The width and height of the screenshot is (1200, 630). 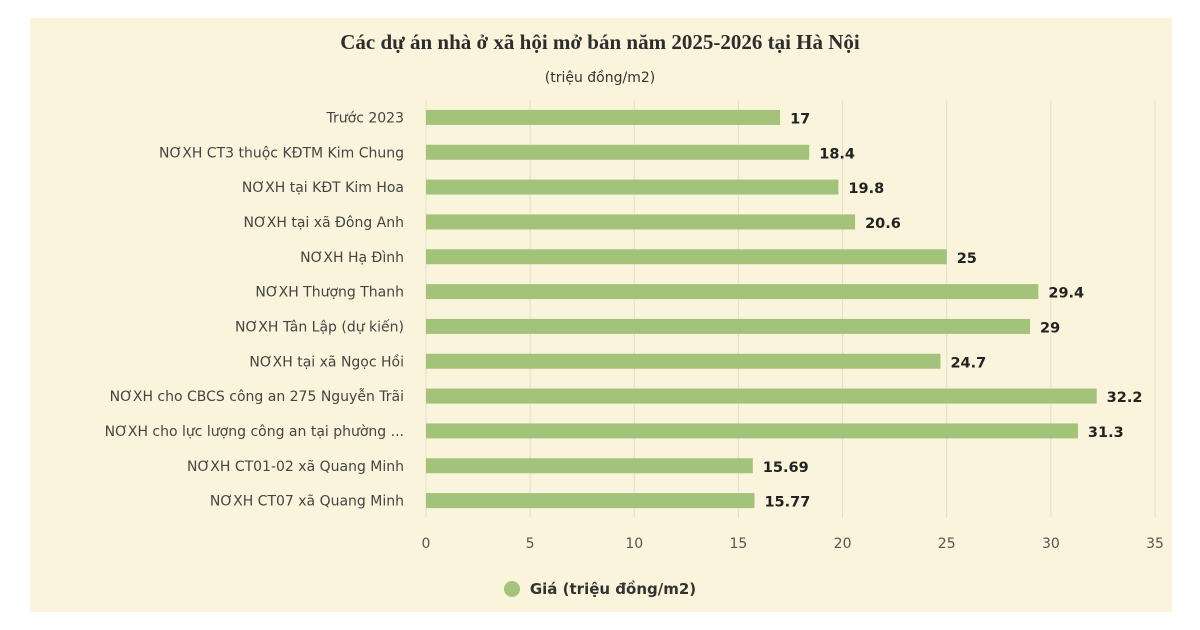 What do you see at coordinates (600, 78) in the screenshot?
I see `chart-subtitle: (triệu đồng/m2)` at bounding box center [600, 78].